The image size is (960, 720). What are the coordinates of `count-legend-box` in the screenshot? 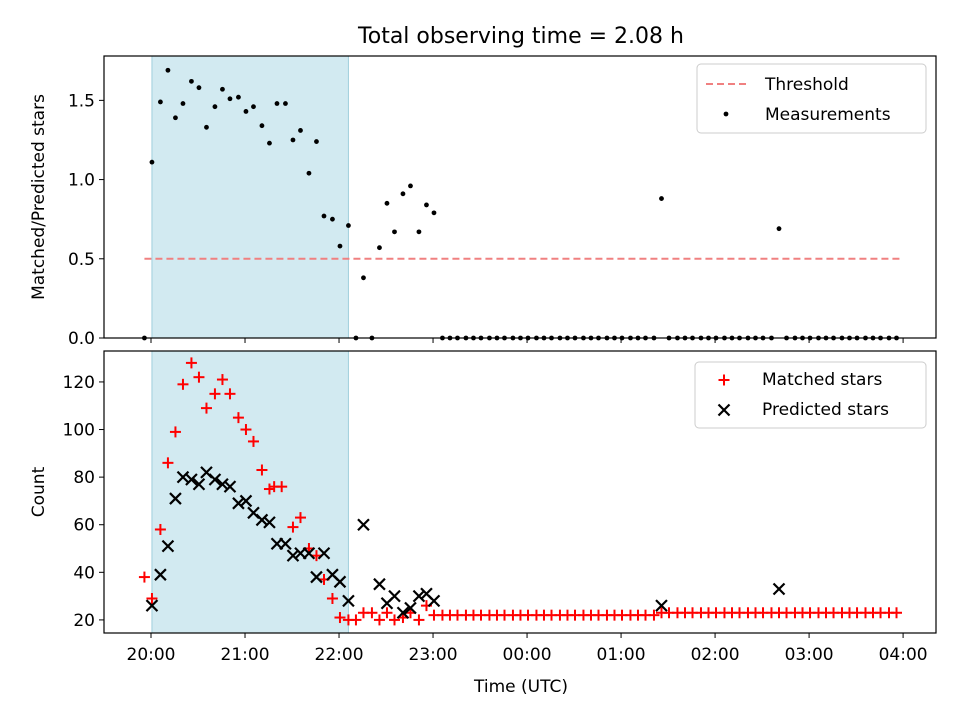 It's located at (810, 395).